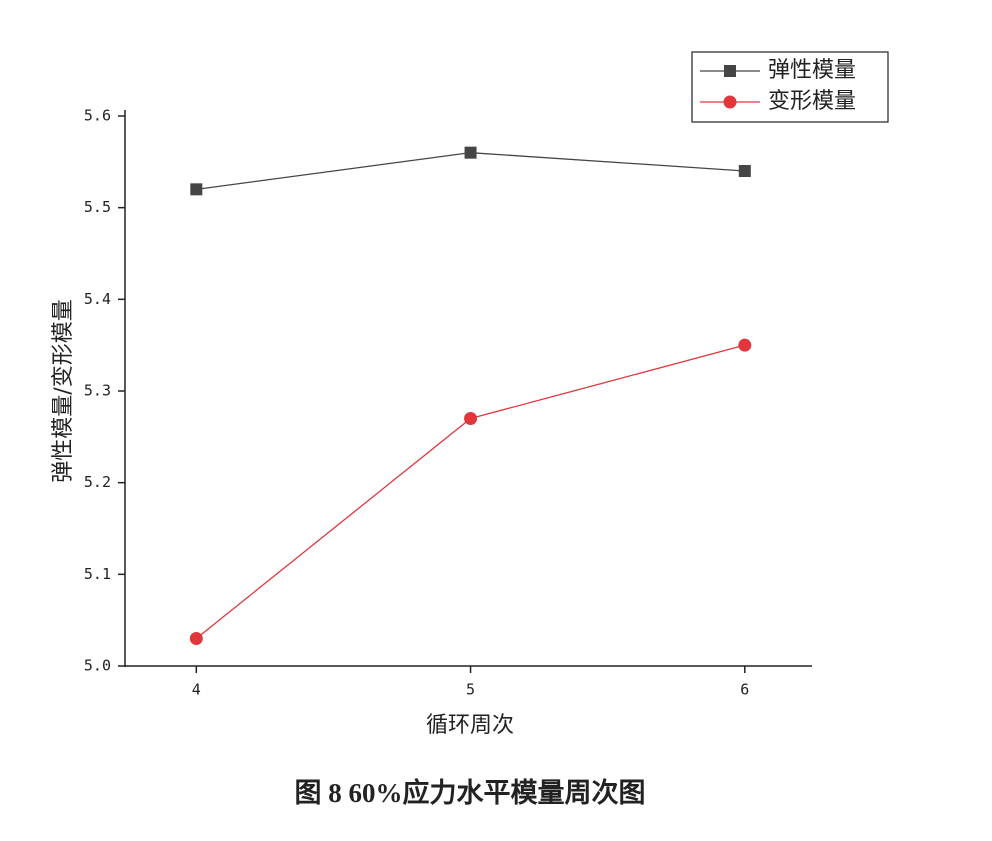 This screenshot has width=992, height=841. What do you see at coordinates (470, 690) in the screenshot?
I see `x-tick-label: 5` at bounding box center [470, 690].